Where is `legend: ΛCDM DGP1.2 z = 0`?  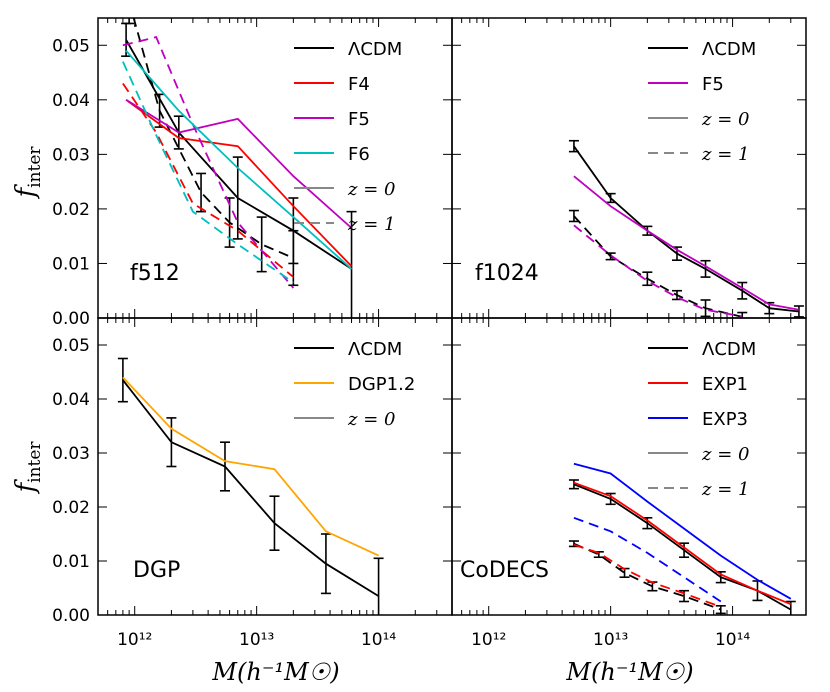
legend: ΛCDM DGP1.2 z = 0 is located at coordinates (354, 384).